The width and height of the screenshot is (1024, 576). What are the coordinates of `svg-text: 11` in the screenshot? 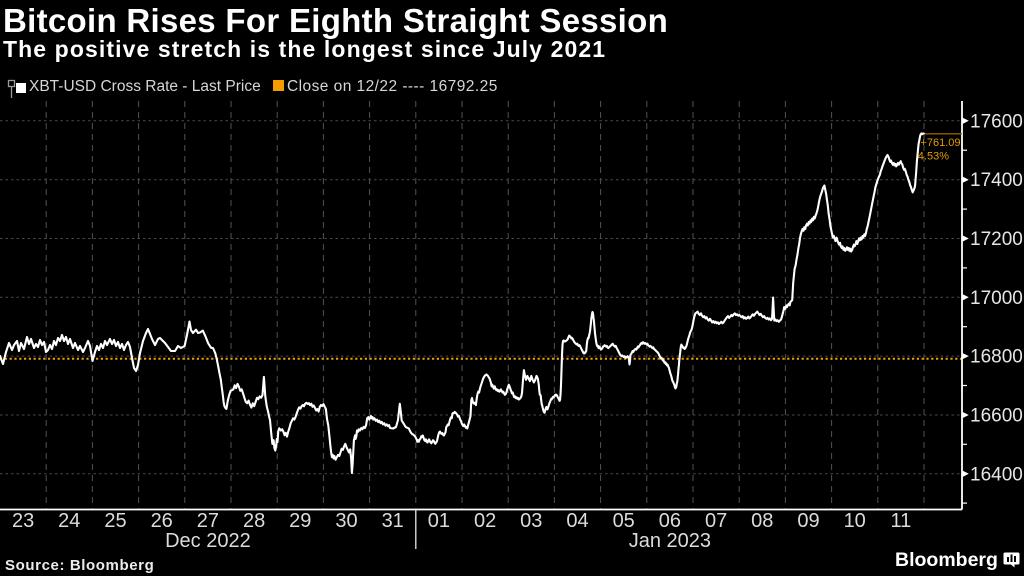 It's located at (901, 521).